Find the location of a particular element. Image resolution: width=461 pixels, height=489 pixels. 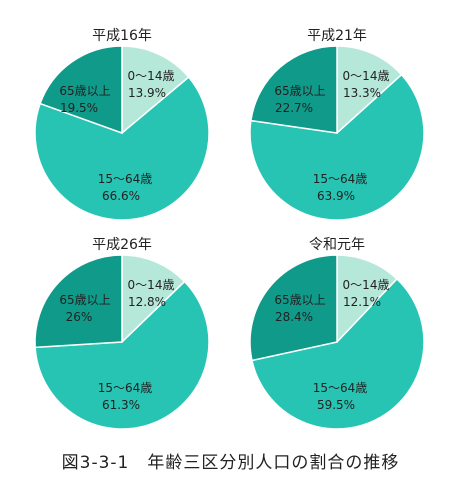

slice-value-age-0-14: 13.9% is located at coordinates (147, 93).